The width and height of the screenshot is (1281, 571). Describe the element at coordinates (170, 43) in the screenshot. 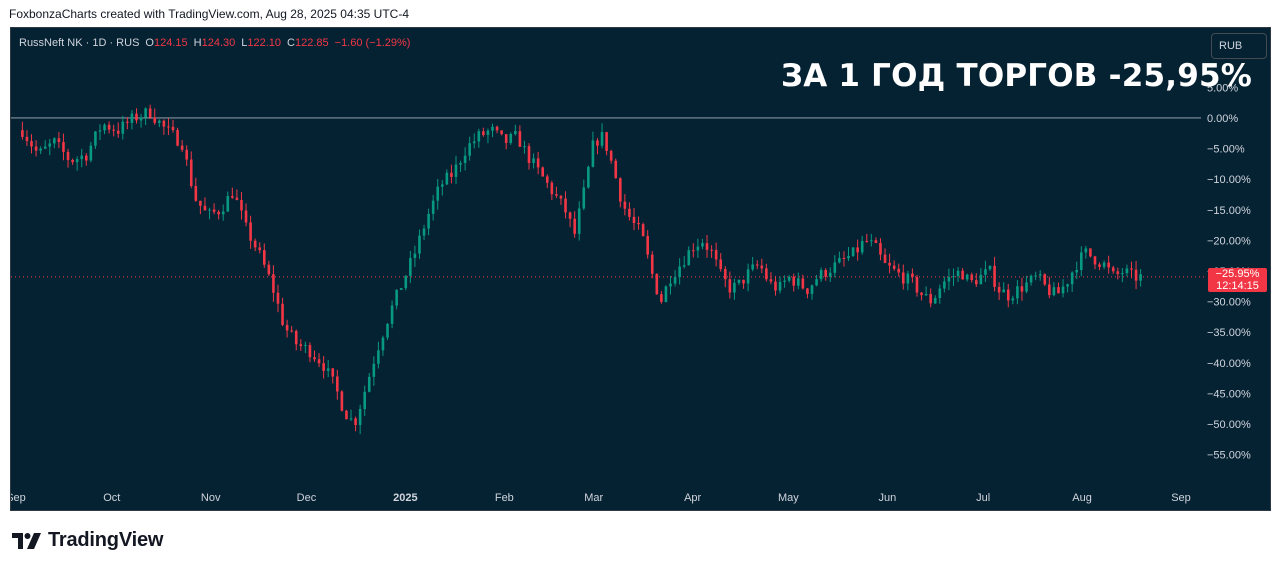

I see `legend-open: 124.15` at that location.